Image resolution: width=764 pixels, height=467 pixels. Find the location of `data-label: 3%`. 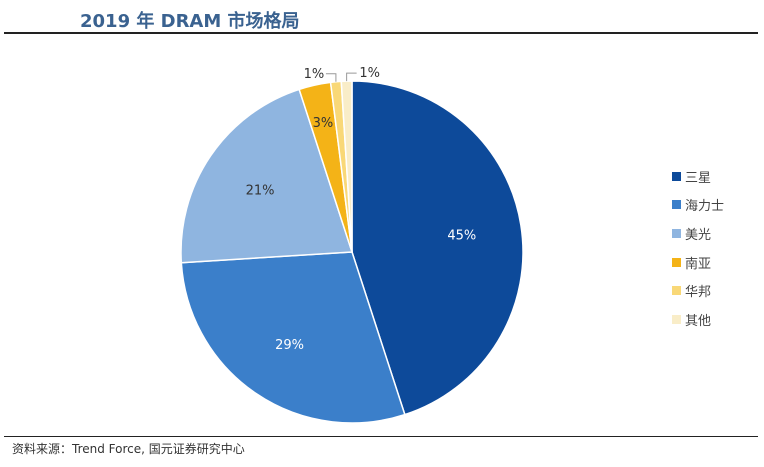

data-label: 3% is located at coordinates (323, 123).